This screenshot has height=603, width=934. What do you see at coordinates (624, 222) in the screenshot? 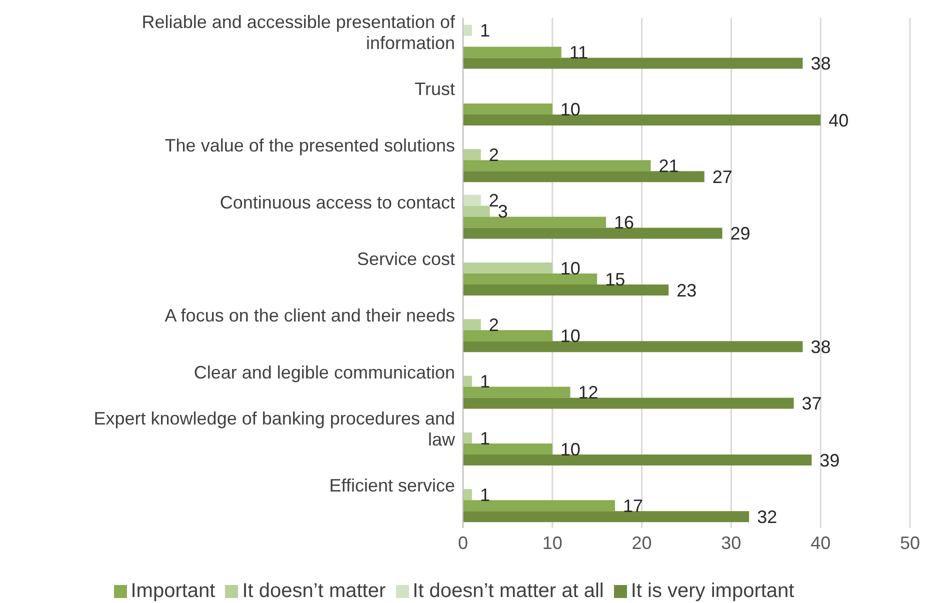
I see `data-label: 16` at bounding box center [624, 222].